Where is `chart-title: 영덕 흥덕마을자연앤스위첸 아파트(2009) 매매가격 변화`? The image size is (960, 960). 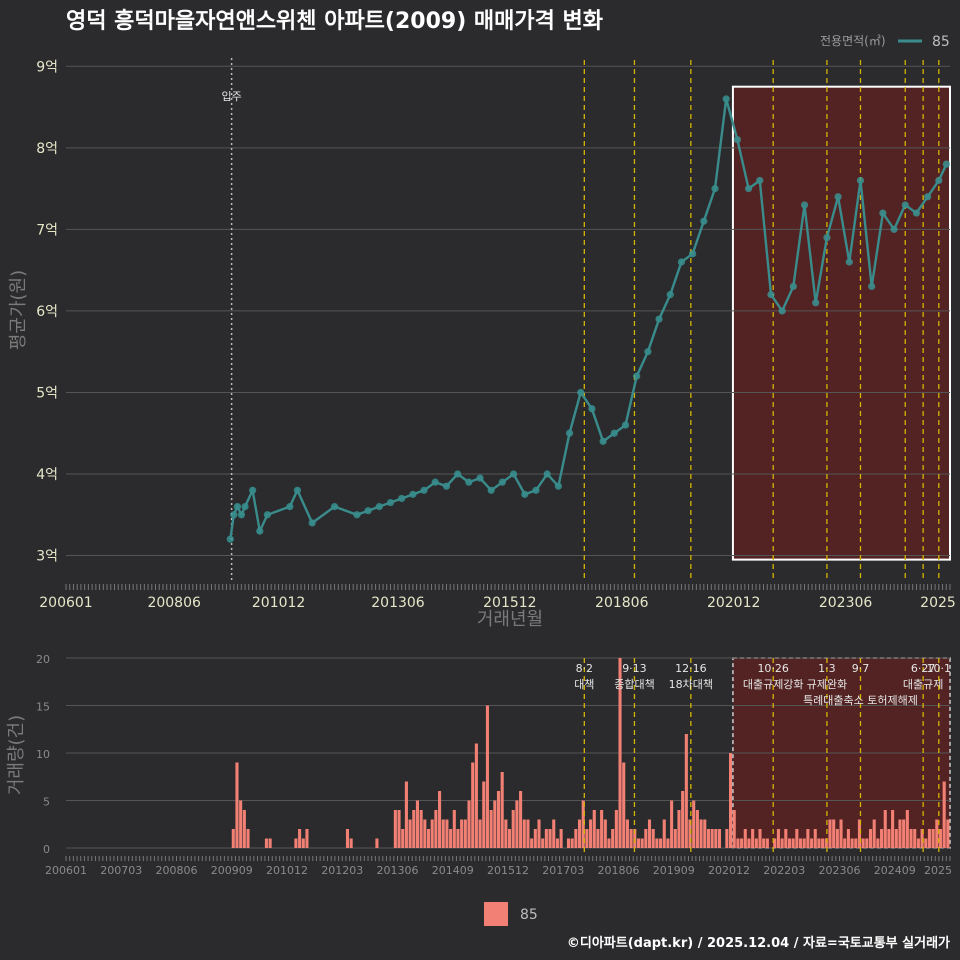 chart-title: 영덕 흥덕마을자연앤스위첸 아파트(2009) 매매가격 변화 is located at coordinates (334, 21).